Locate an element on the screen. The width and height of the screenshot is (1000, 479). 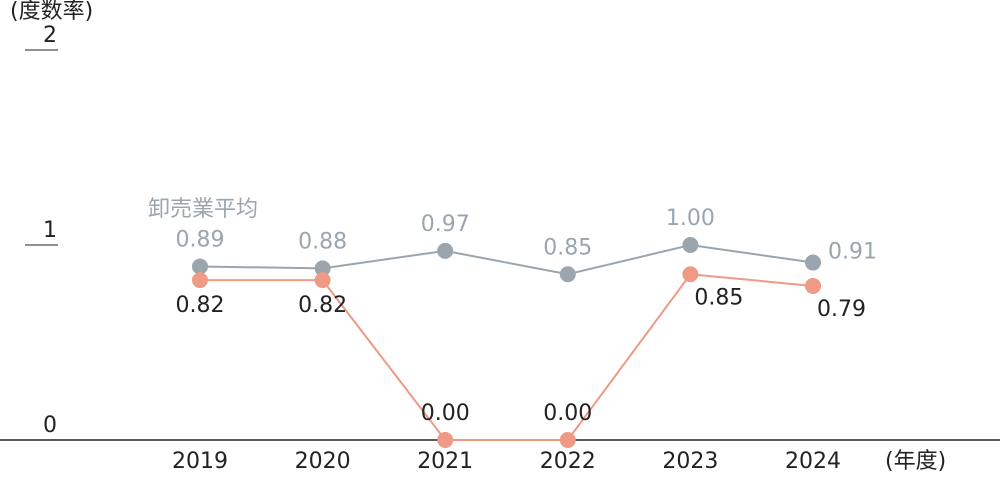
value-label: 0.89 is located at coordinates (200, 239).